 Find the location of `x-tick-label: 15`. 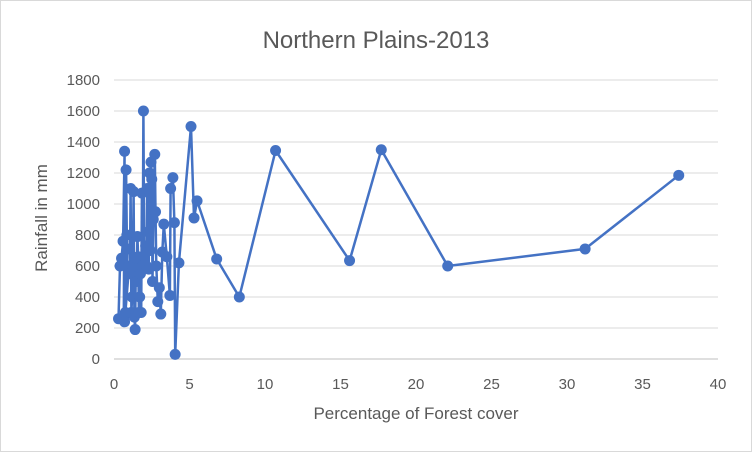

x-tick-label: 15 is located at coordinates (340, 384).